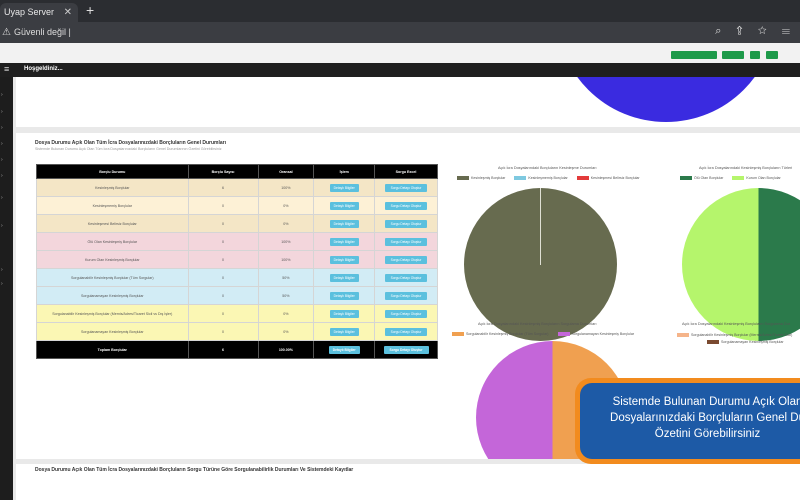  I want to click on new-tab-button: +, so click(90, 10).